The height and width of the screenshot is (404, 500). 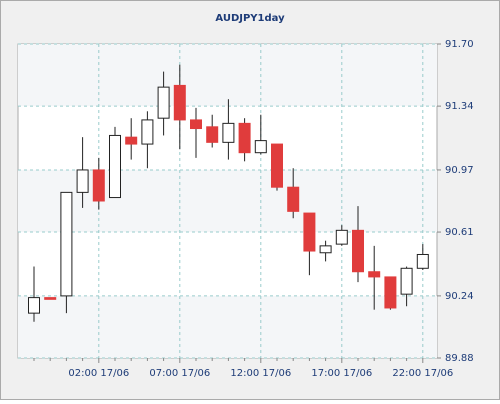 What do you see at coordinates (459, 232) in the screenshot?
I see `y-tick-label: 90.61` at bounding box center [459, 232].